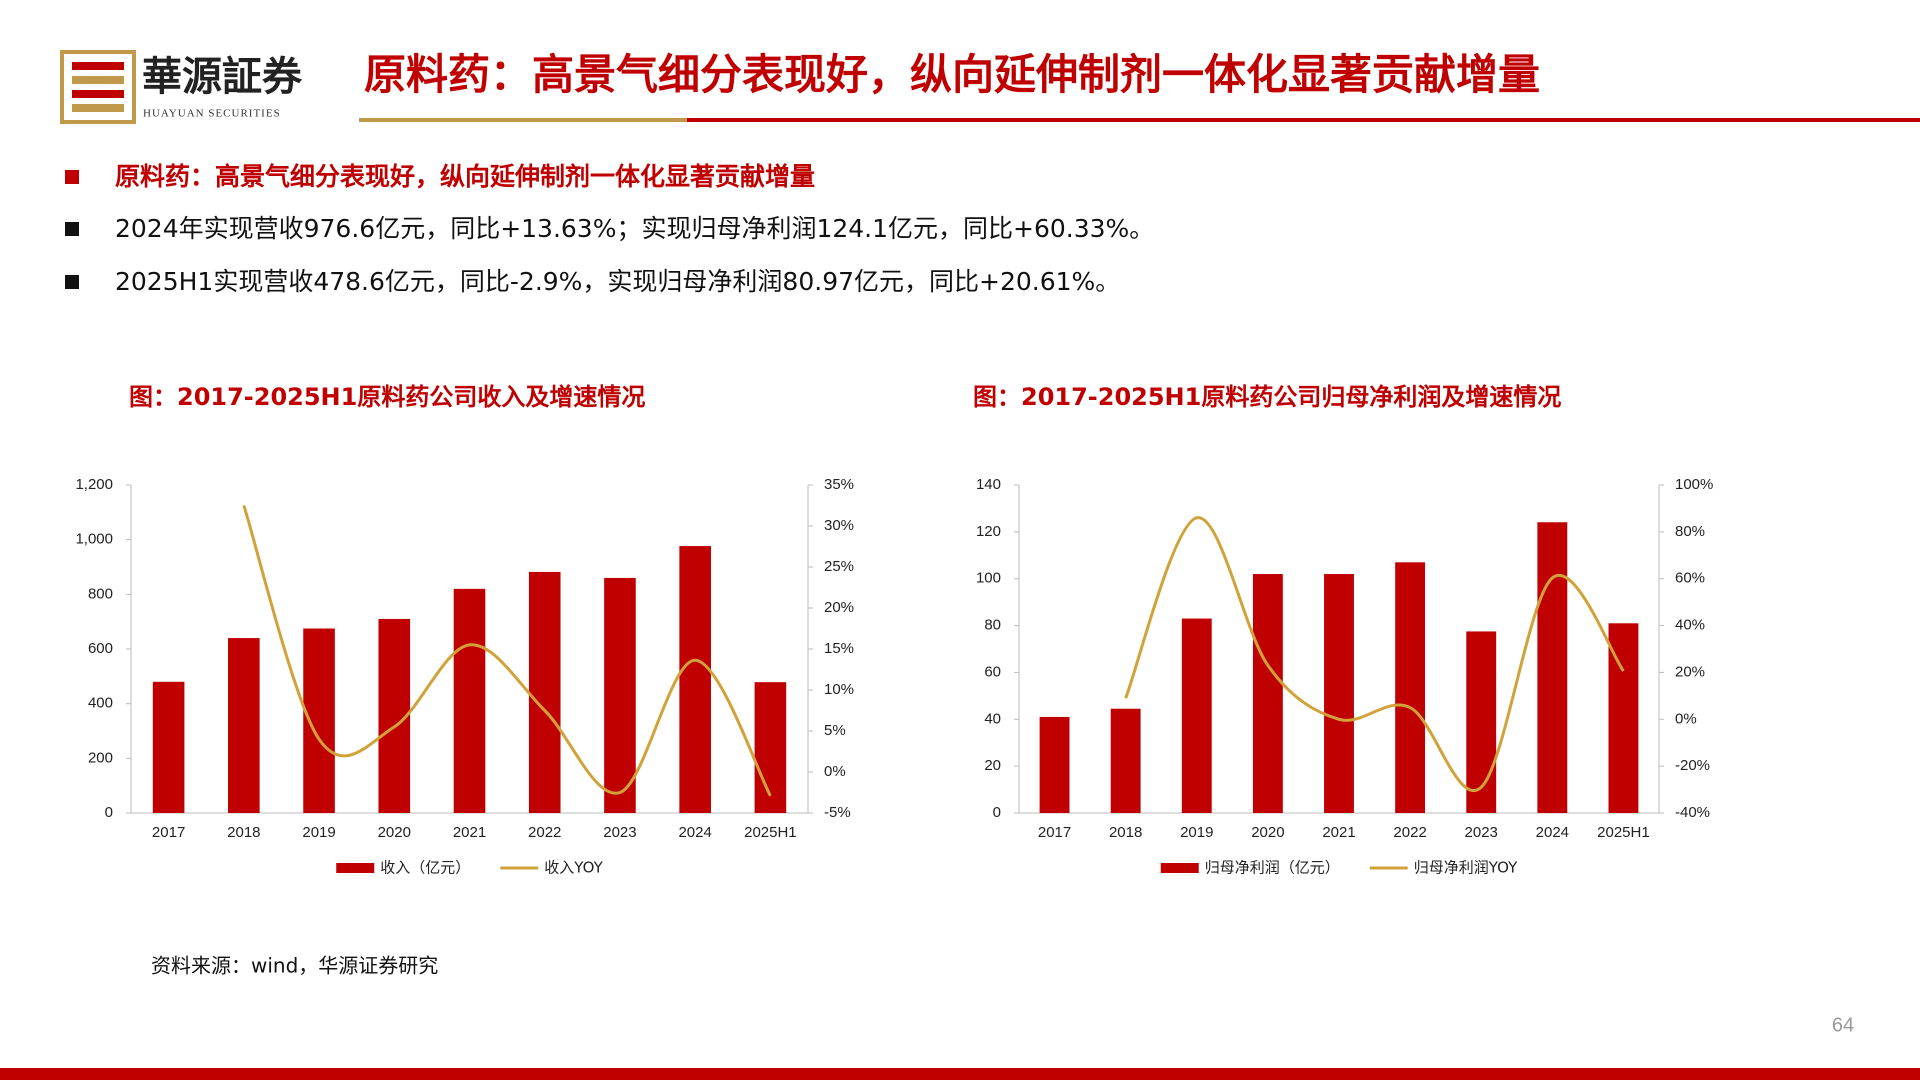 Image resolution: width=1920 pixels, height=1080 pixels. What do you see at coordinates (988, 578) in the screenshot?
I see `y-tick-label: 100` at bounding box center [988, 578].